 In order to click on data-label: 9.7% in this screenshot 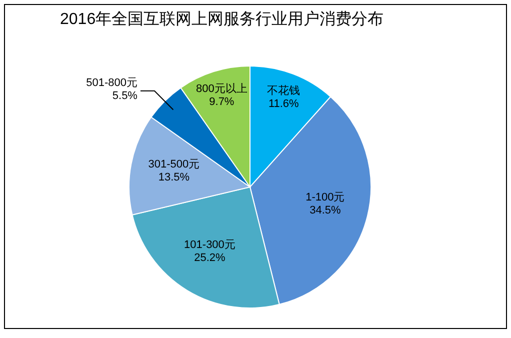, I will do `click(221, 102)`.